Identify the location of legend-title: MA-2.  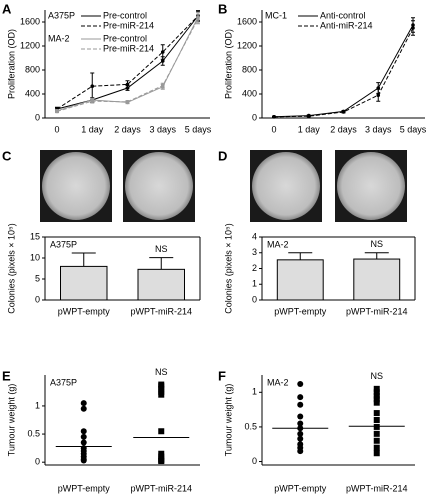
(59, 38).